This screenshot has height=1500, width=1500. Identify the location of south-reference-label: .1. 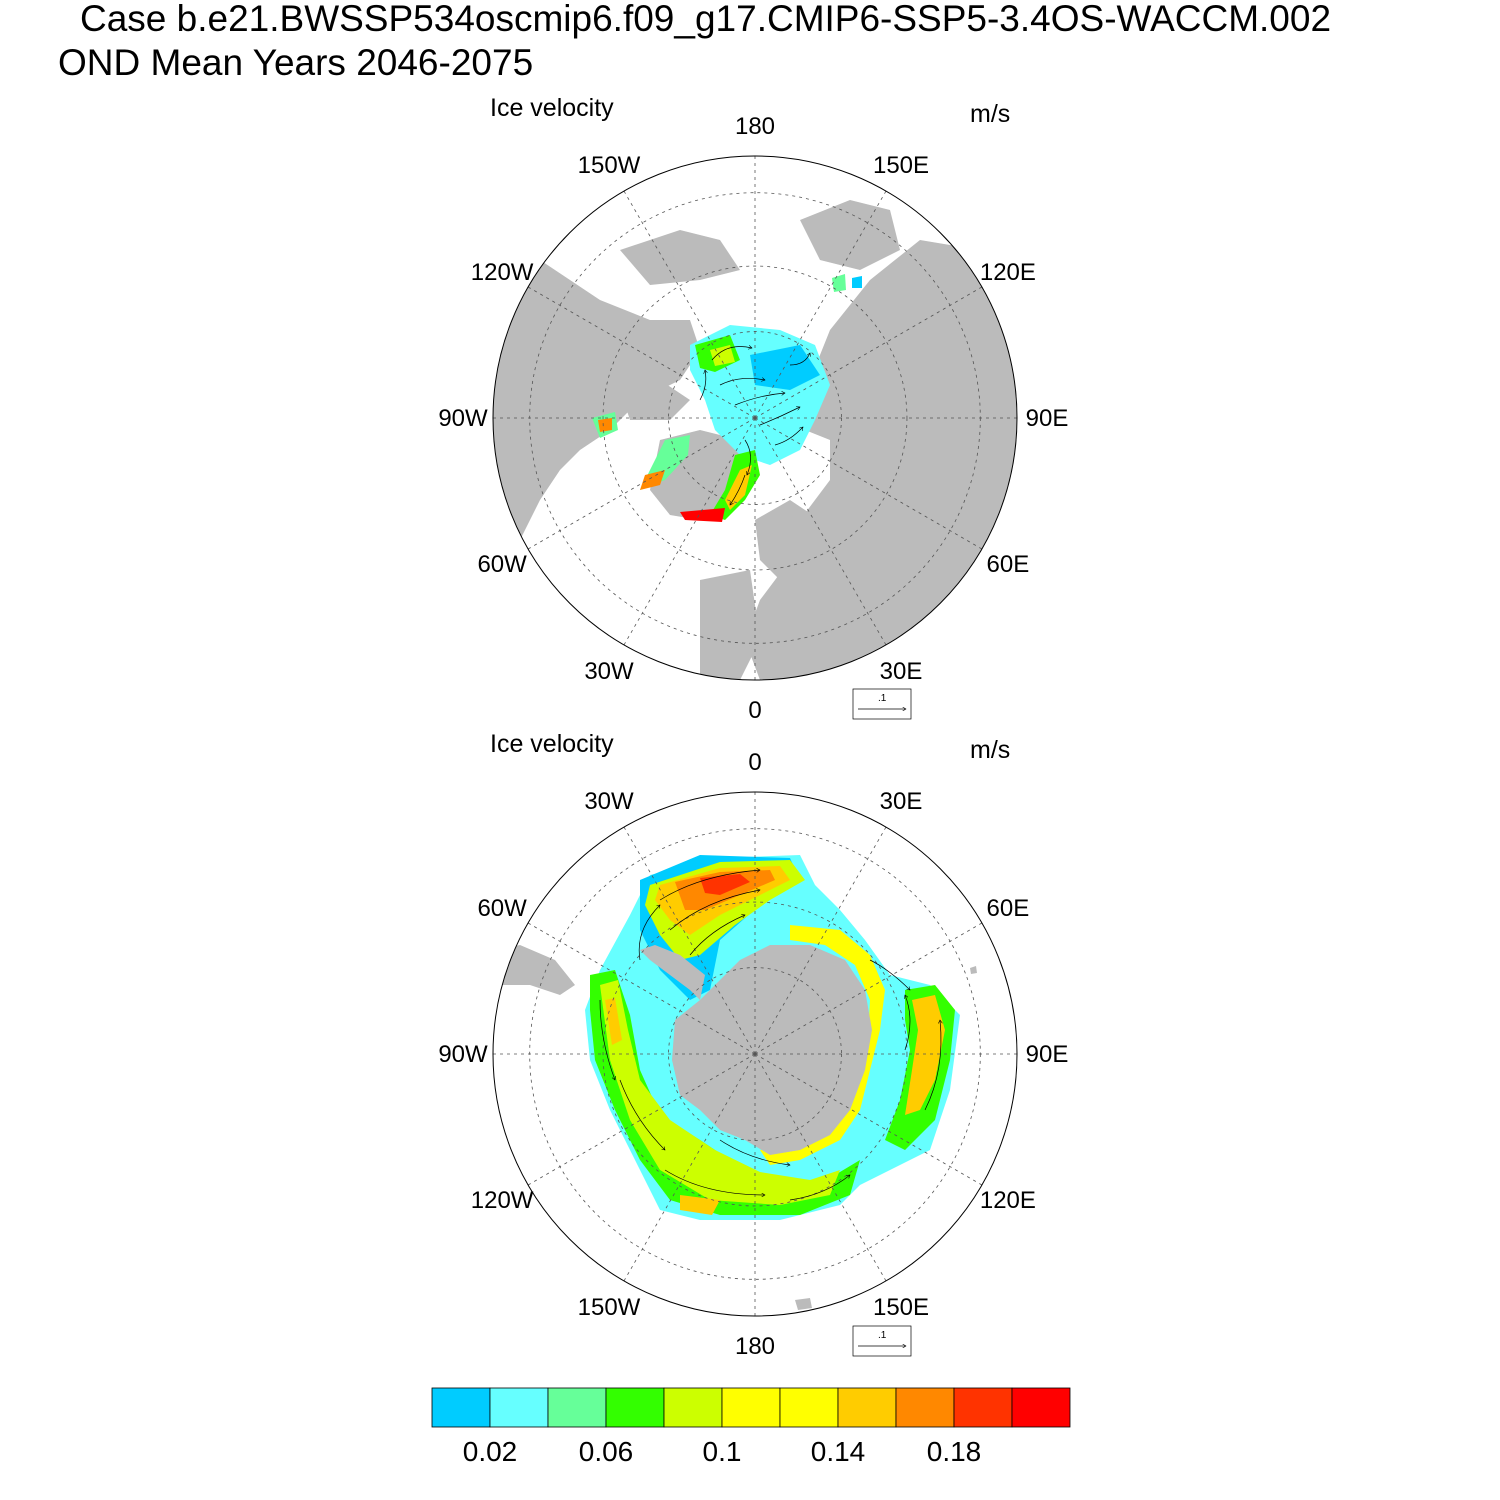
(882, 1335).